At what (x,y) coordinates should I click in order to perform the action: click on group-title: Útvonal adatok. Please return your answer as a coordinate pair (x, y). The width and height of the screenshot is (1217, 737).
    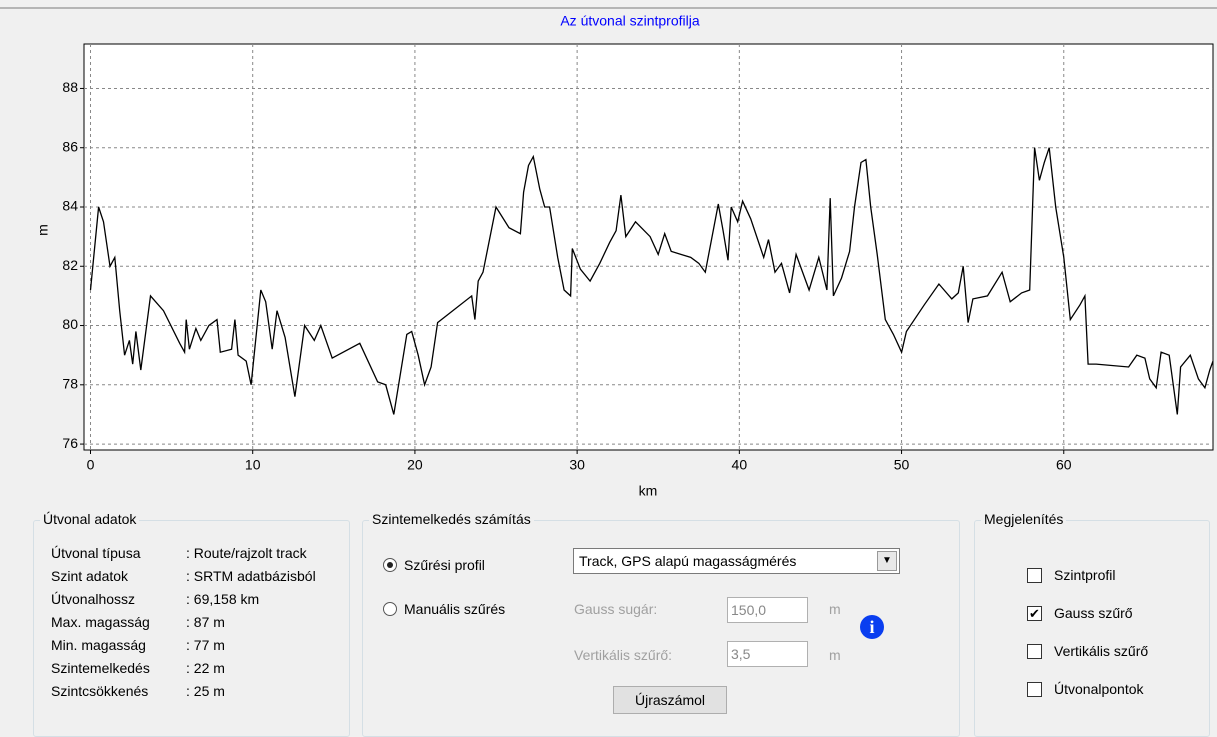
    Looking at the image, I should click on (90, 519).